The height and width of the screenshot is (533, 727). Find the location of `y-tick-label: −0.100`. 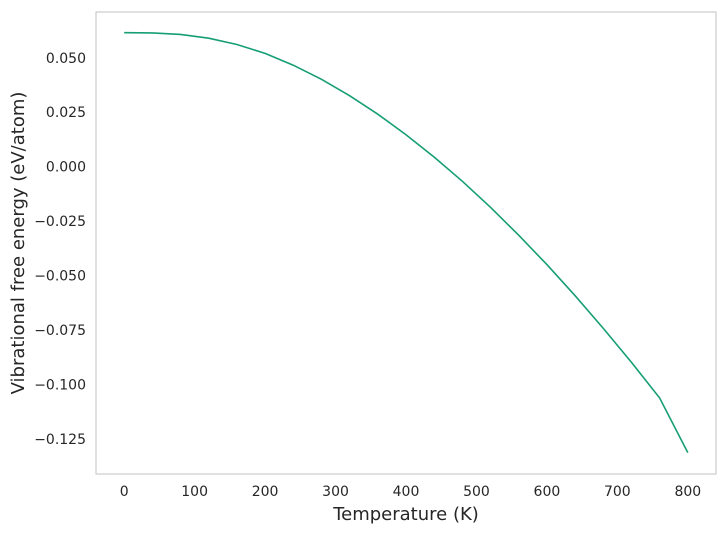

y-tick-label: −0.100 is located at coordinates (60, 386).